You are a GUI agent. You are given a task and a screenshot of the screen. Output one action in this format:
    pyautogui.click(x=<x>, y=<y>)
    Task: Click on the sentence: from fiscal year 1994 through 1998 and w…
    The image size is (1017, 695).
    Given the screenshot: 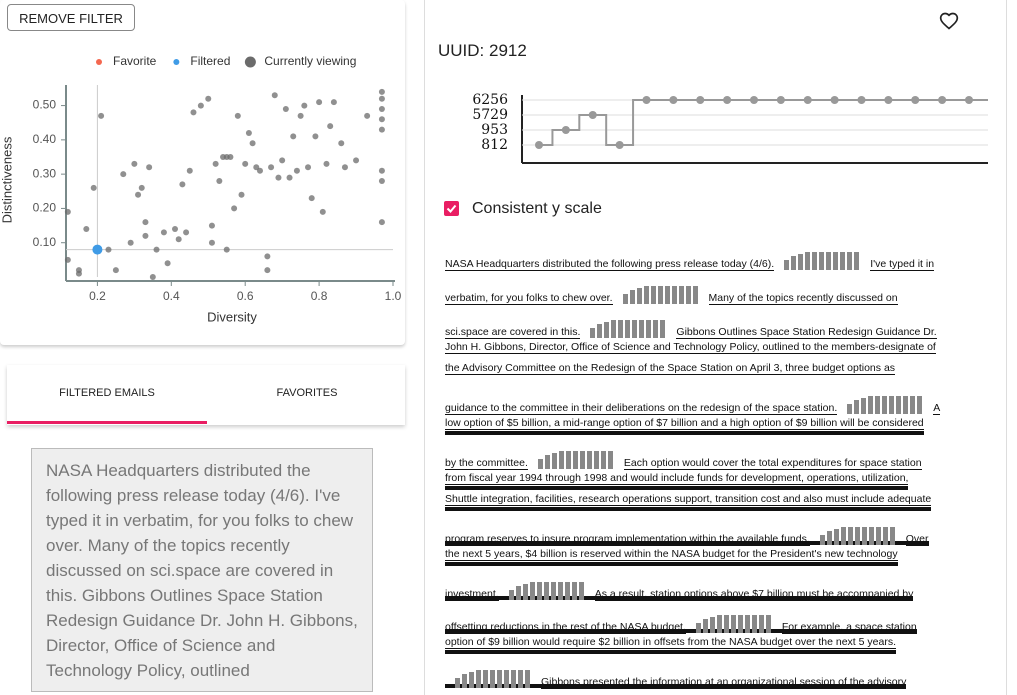 What is the action you would take?
    pyautogui.click(x=677, y=478)
    